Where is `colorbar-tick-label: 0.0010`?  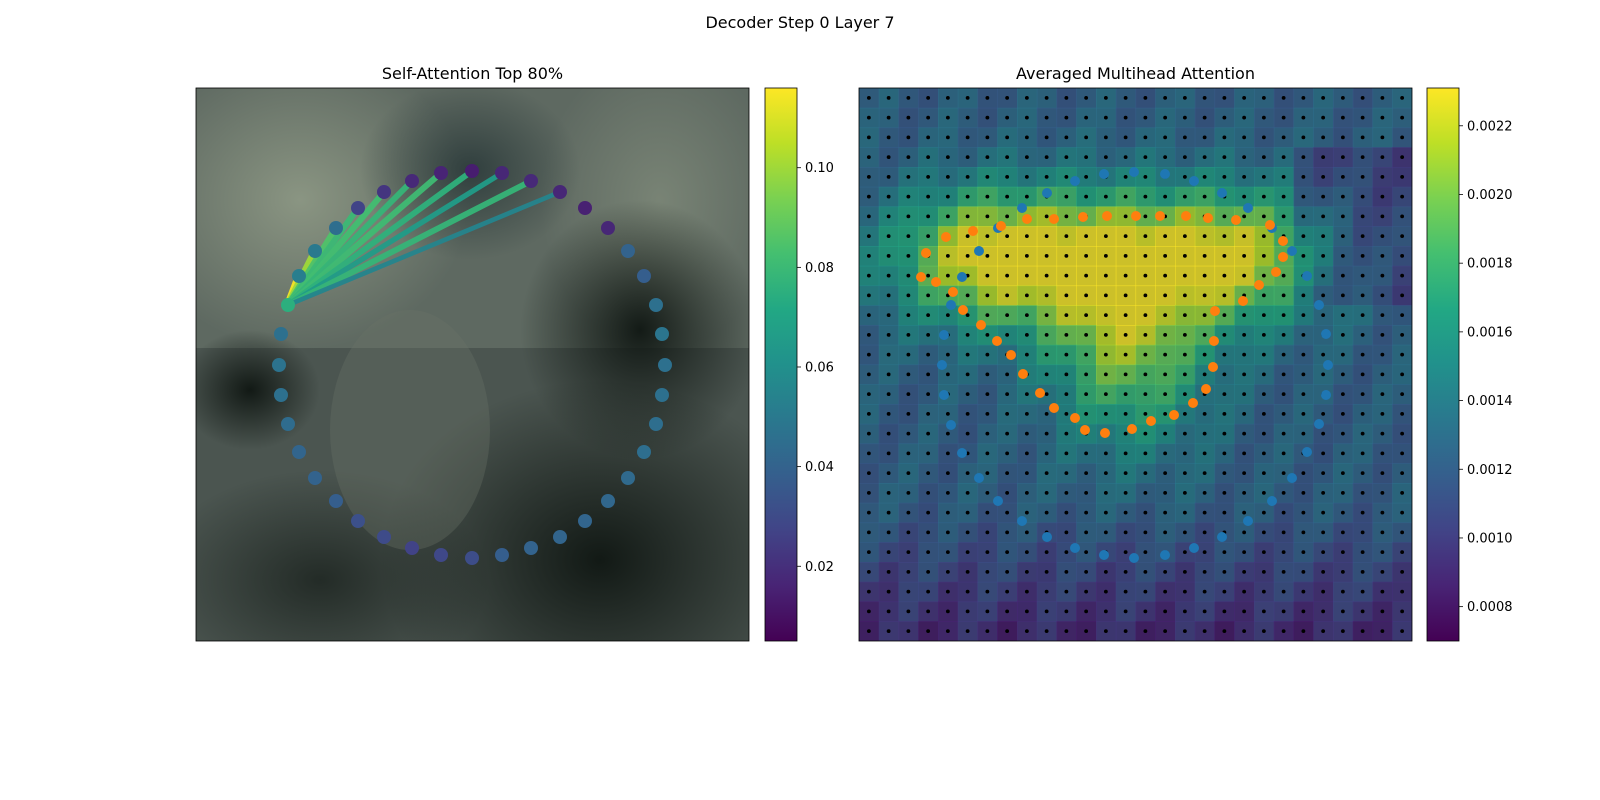 colorbar-tick-label: 0.0010 is located at coordinates (1490, 538).